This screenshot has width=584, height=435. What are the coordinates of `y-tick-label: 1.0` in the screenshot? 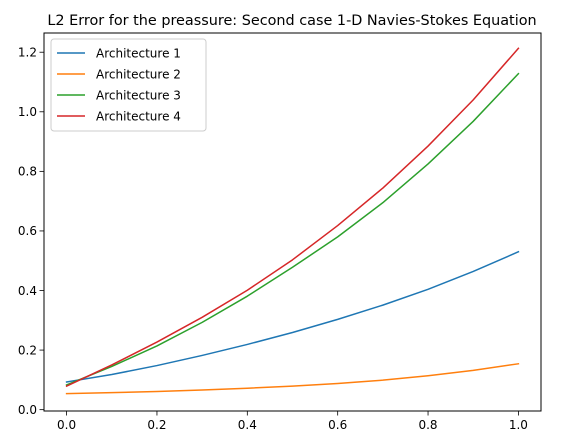 It's located at (27, 112).